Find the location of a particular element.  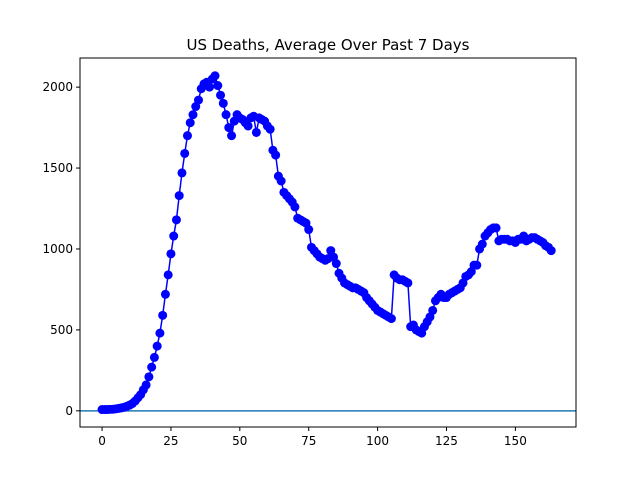

x-tick-label: 25 is located at coordinates (170, 441).